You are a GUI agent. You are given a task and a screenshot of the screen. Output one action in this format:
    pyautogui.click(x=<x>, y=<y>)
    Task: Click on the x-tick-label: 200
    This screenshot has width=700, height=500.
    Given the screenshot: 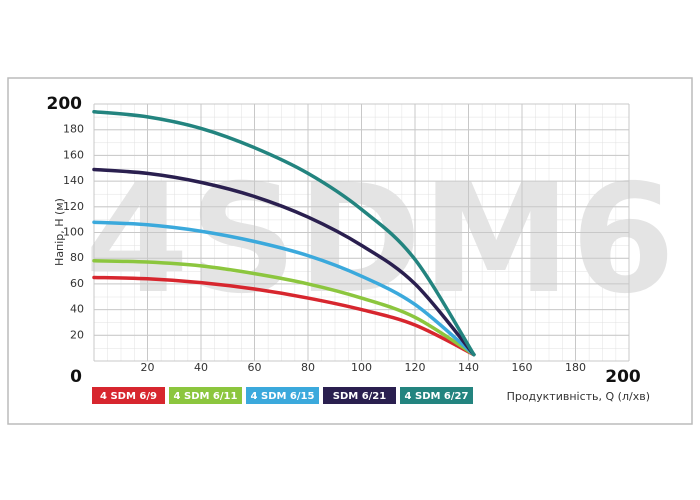 What is the action you would take?
    pyautogui.click(x=623, y=377)
    